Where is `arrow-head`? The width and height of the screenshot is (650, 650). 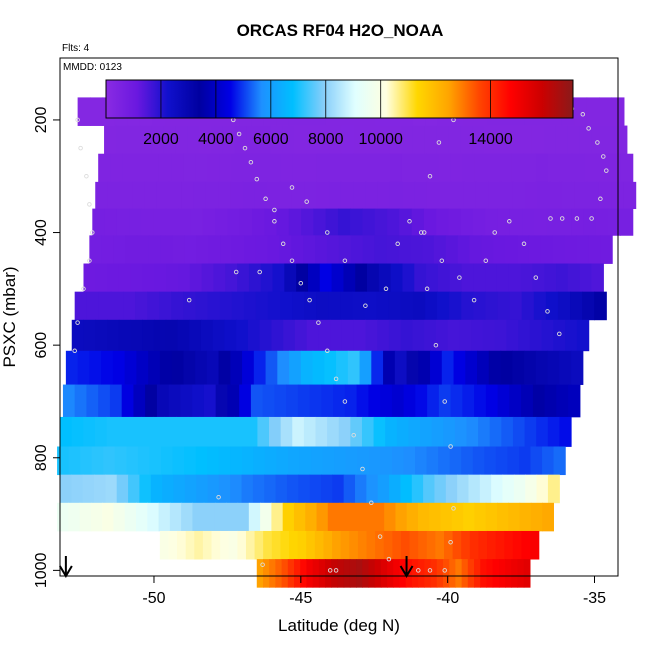 arrow-head is located at coordinates (66, 571).